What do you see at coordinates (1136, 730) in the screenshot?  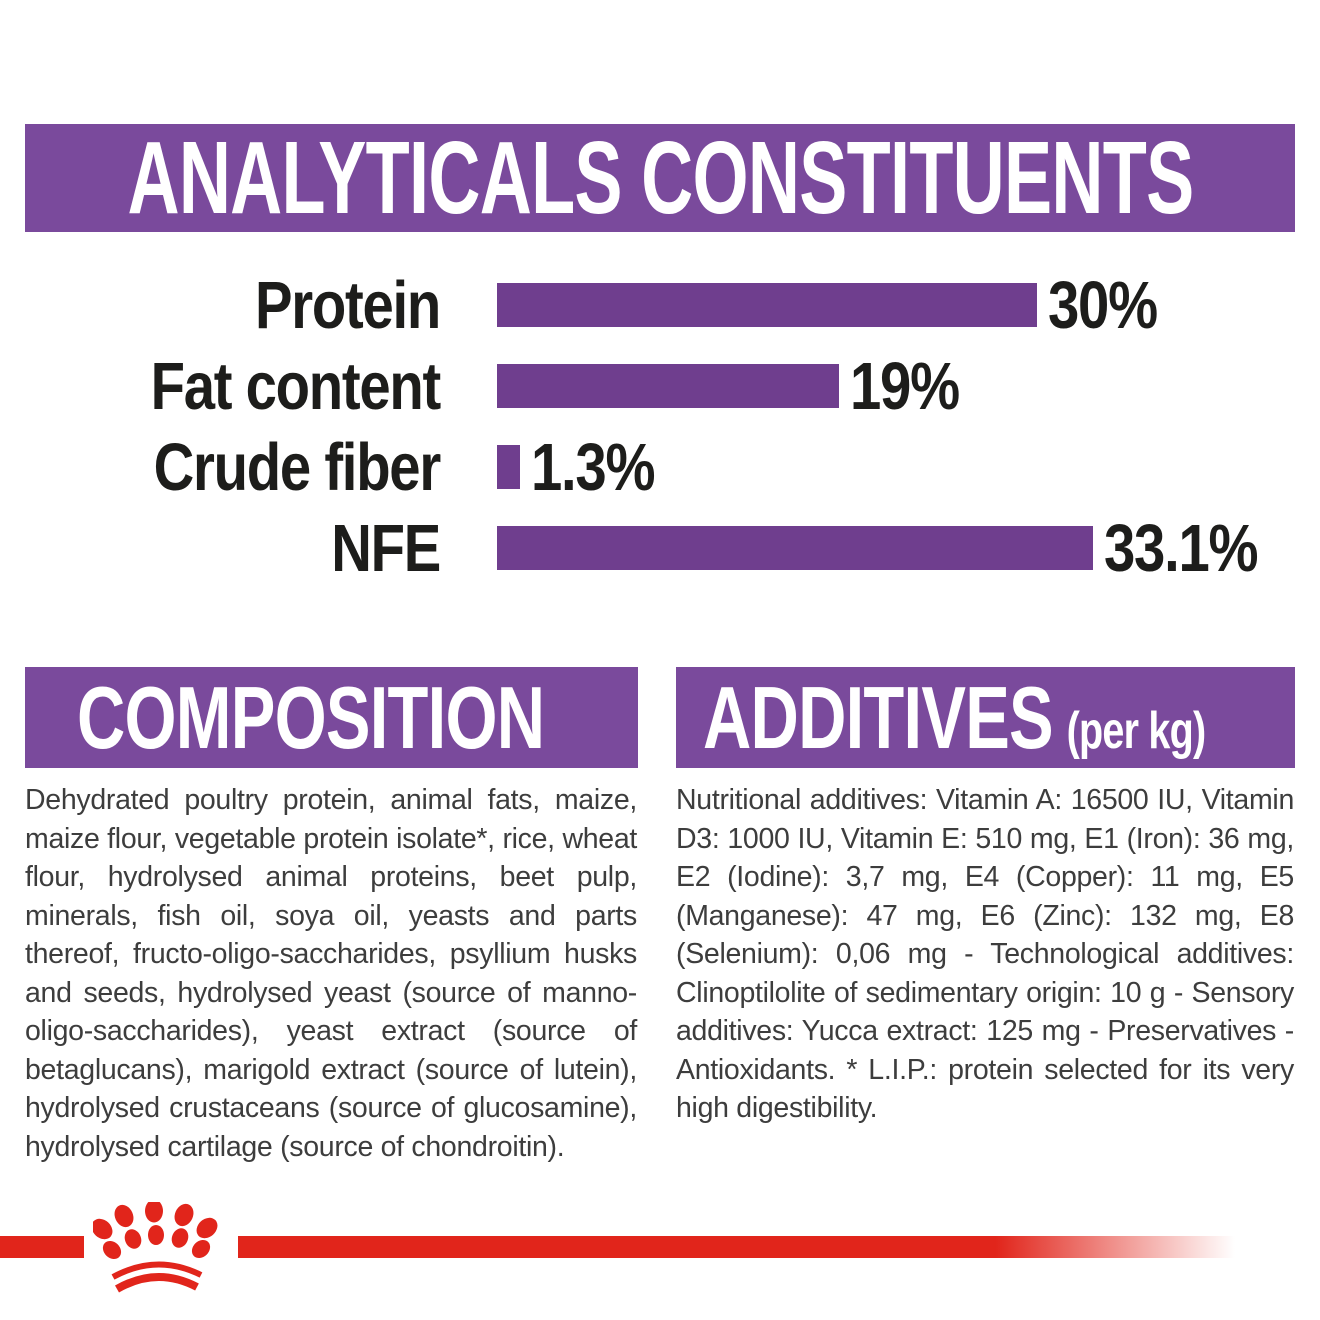 I see `additives-title-suffix: (per kg)` at bounding box center [1136, 730].